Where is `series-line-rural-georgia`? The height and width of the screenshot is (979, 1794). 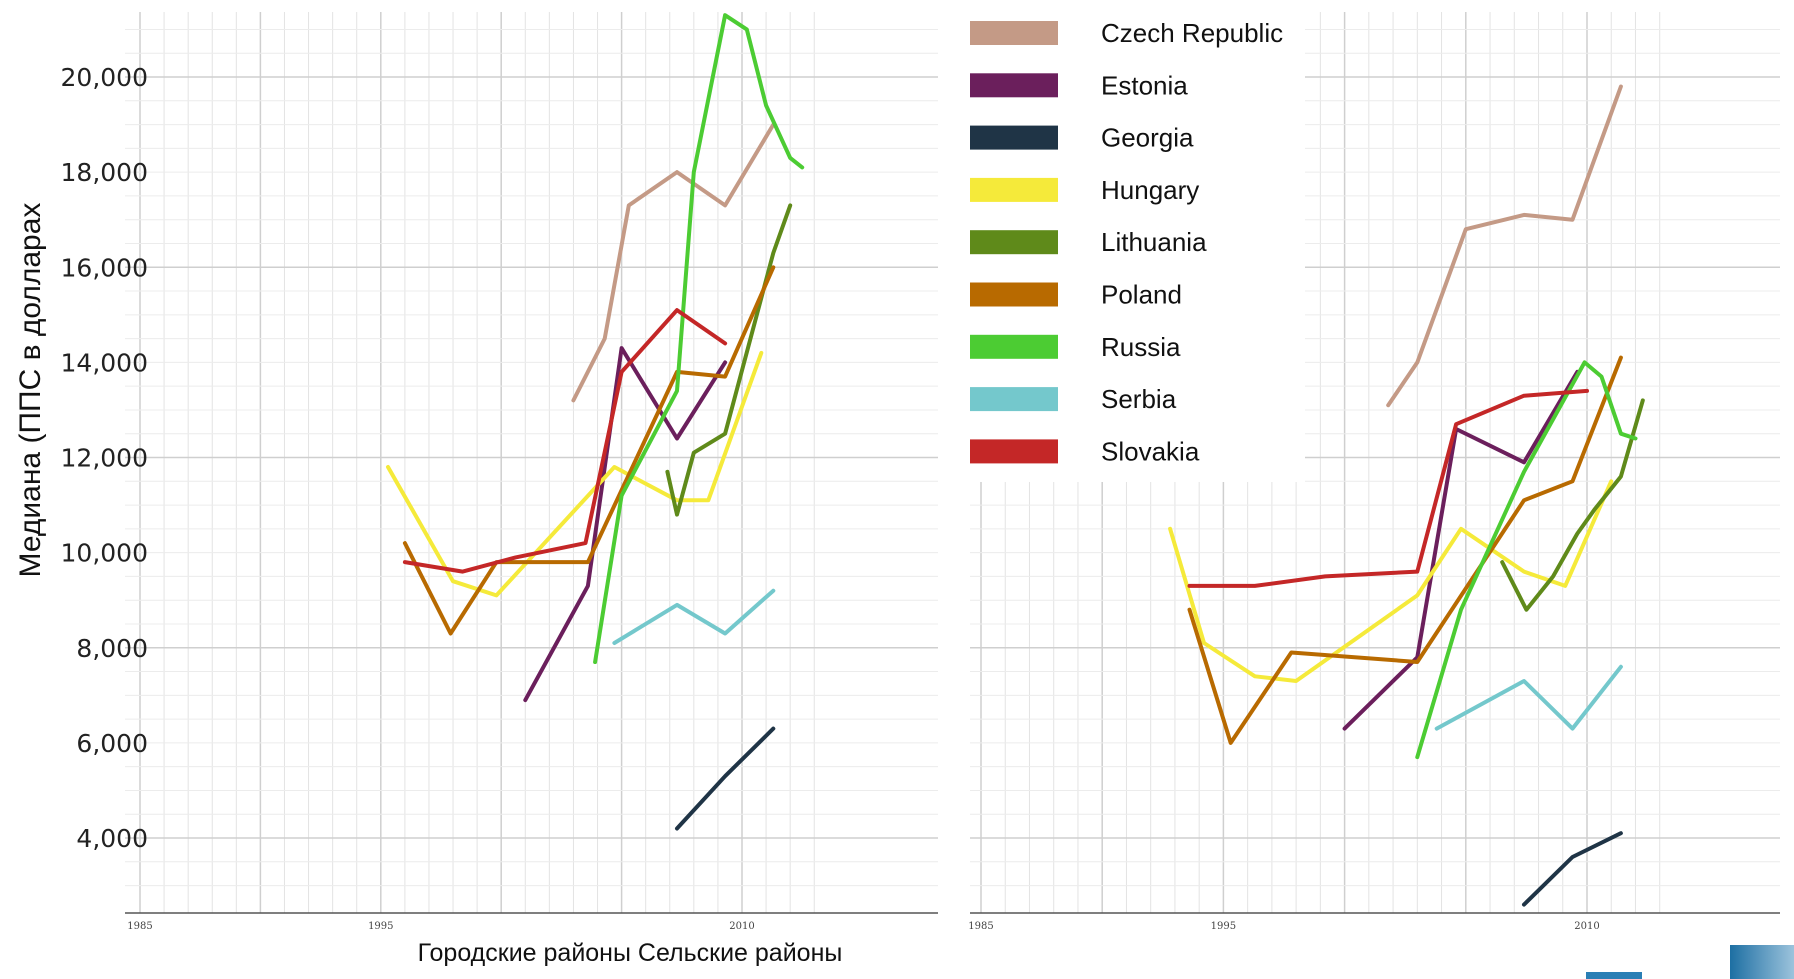 series-line-rural-georgia is located at coordinates (1572, 869).